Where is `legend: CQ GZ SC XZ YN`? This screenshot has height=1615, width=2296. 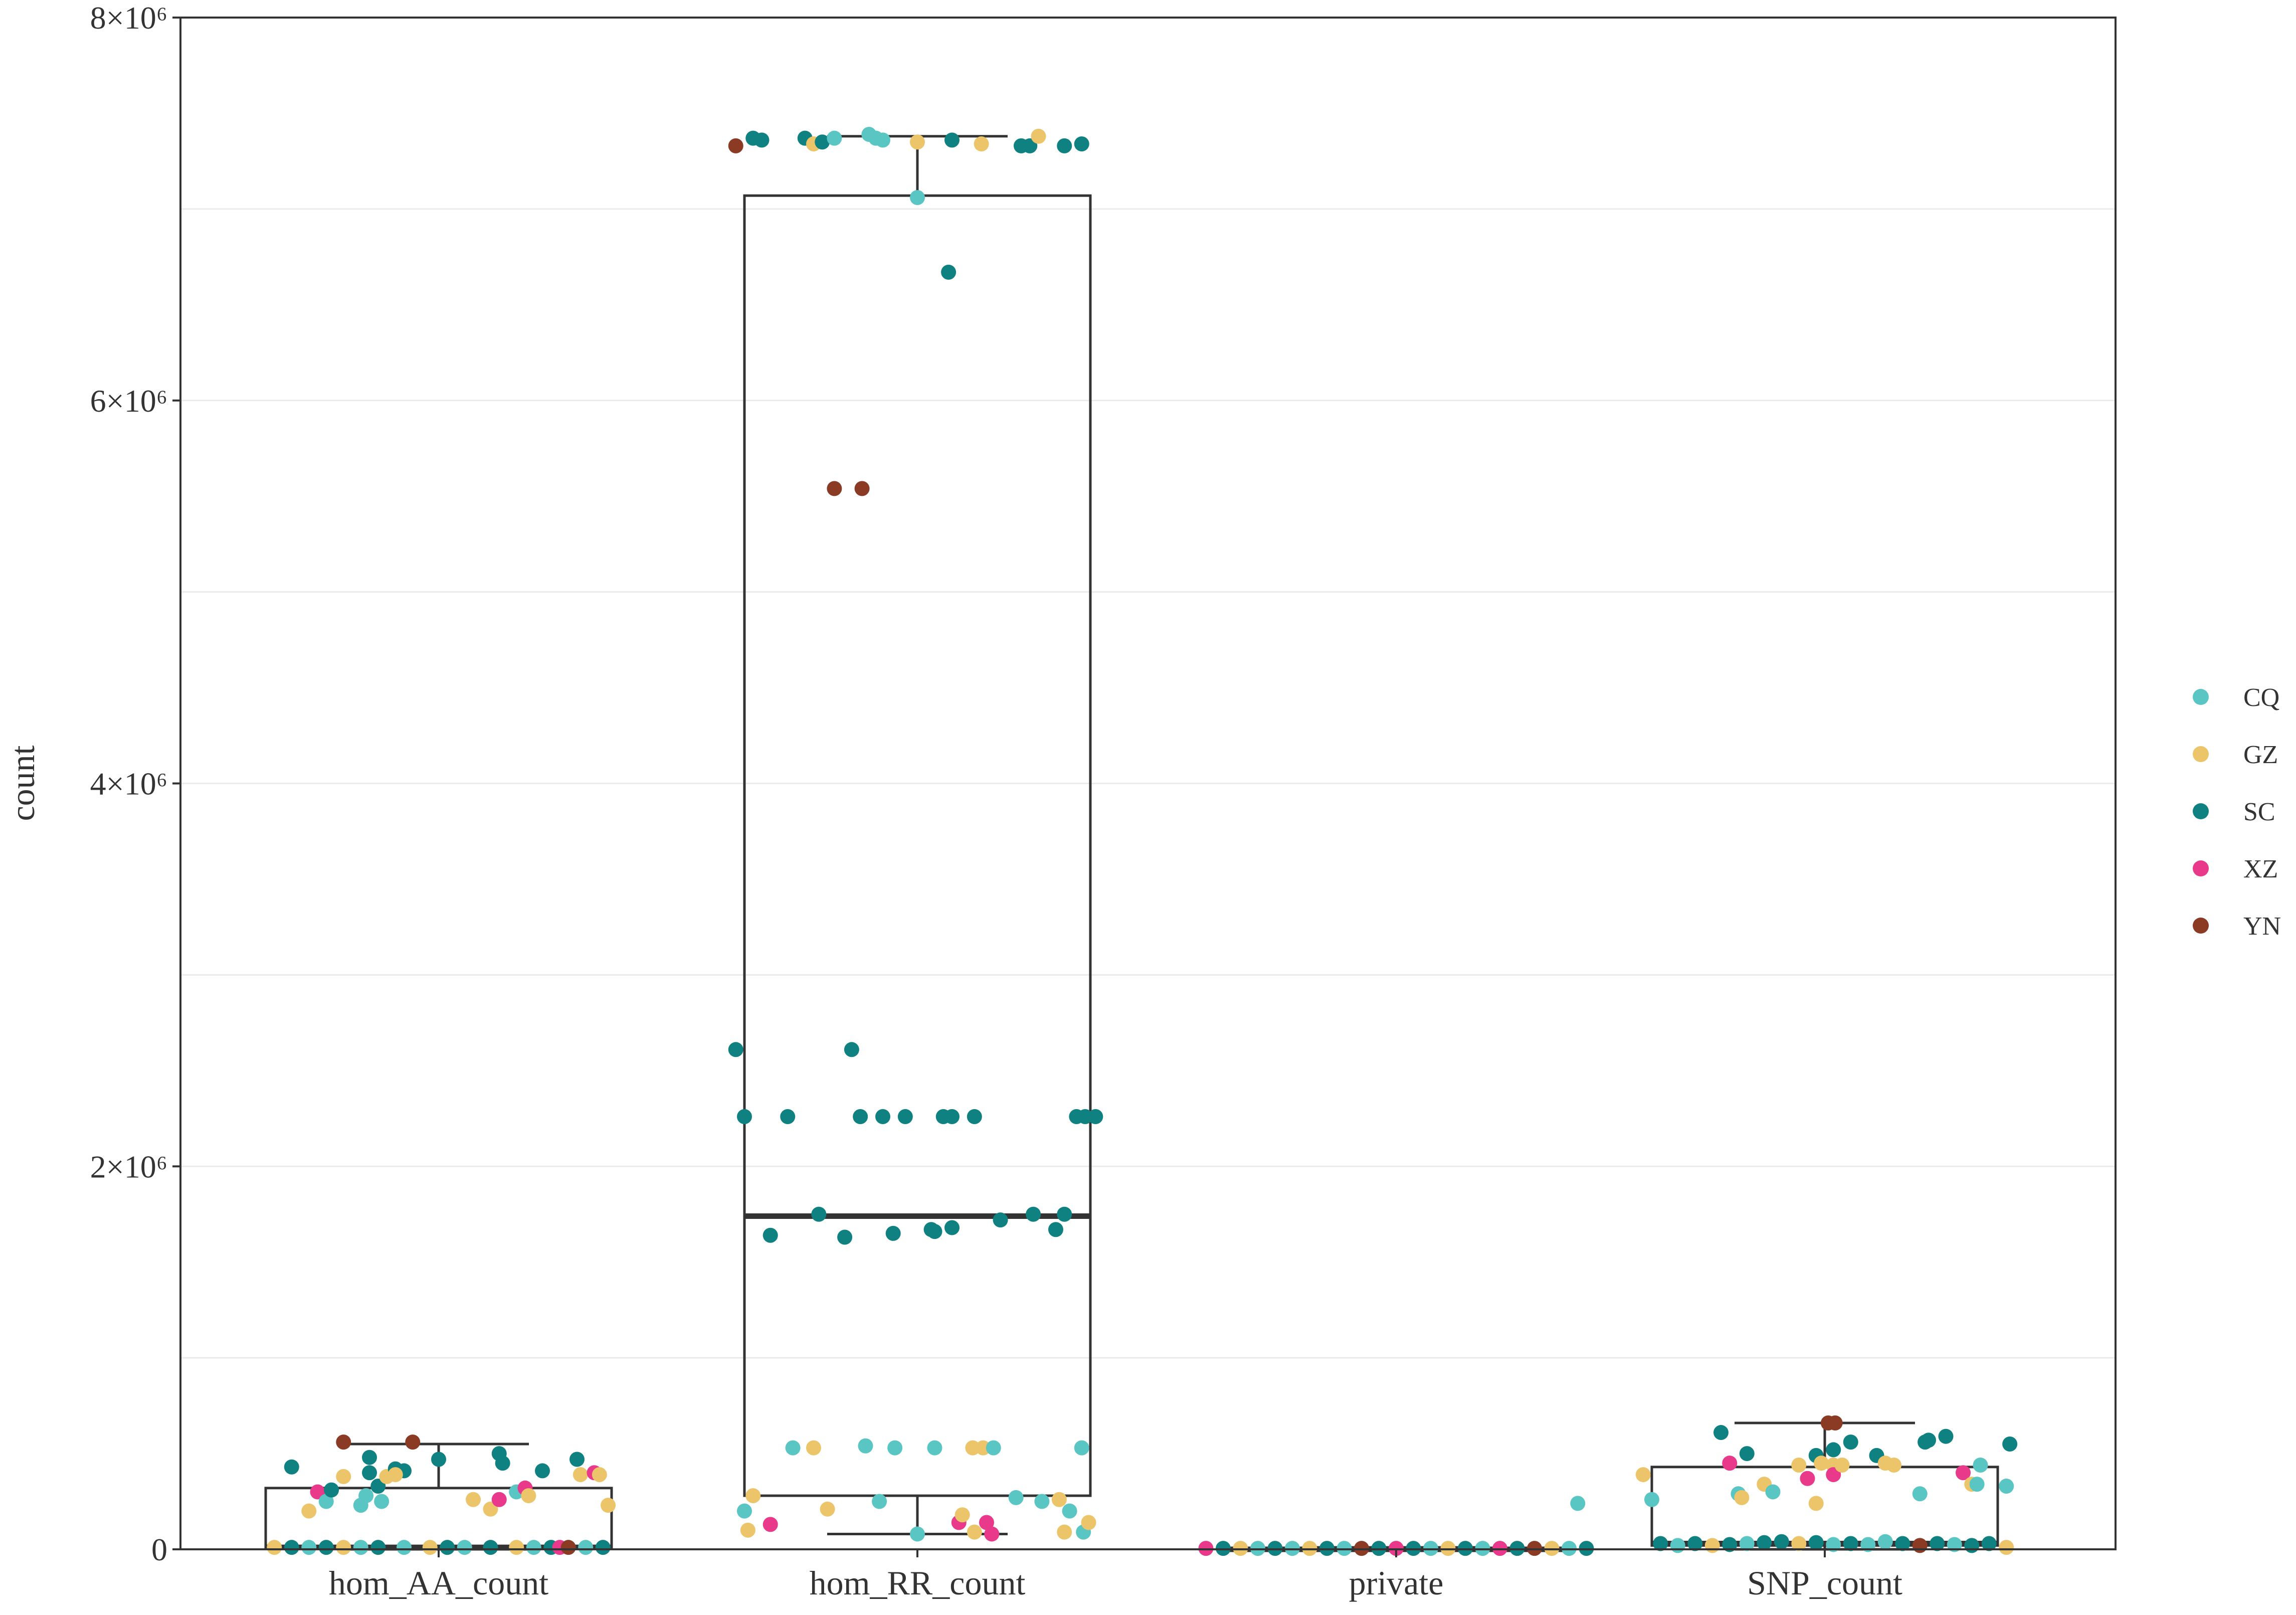 legend: CQ GZ SC XZ YN is located at coordinates (2237, 812).